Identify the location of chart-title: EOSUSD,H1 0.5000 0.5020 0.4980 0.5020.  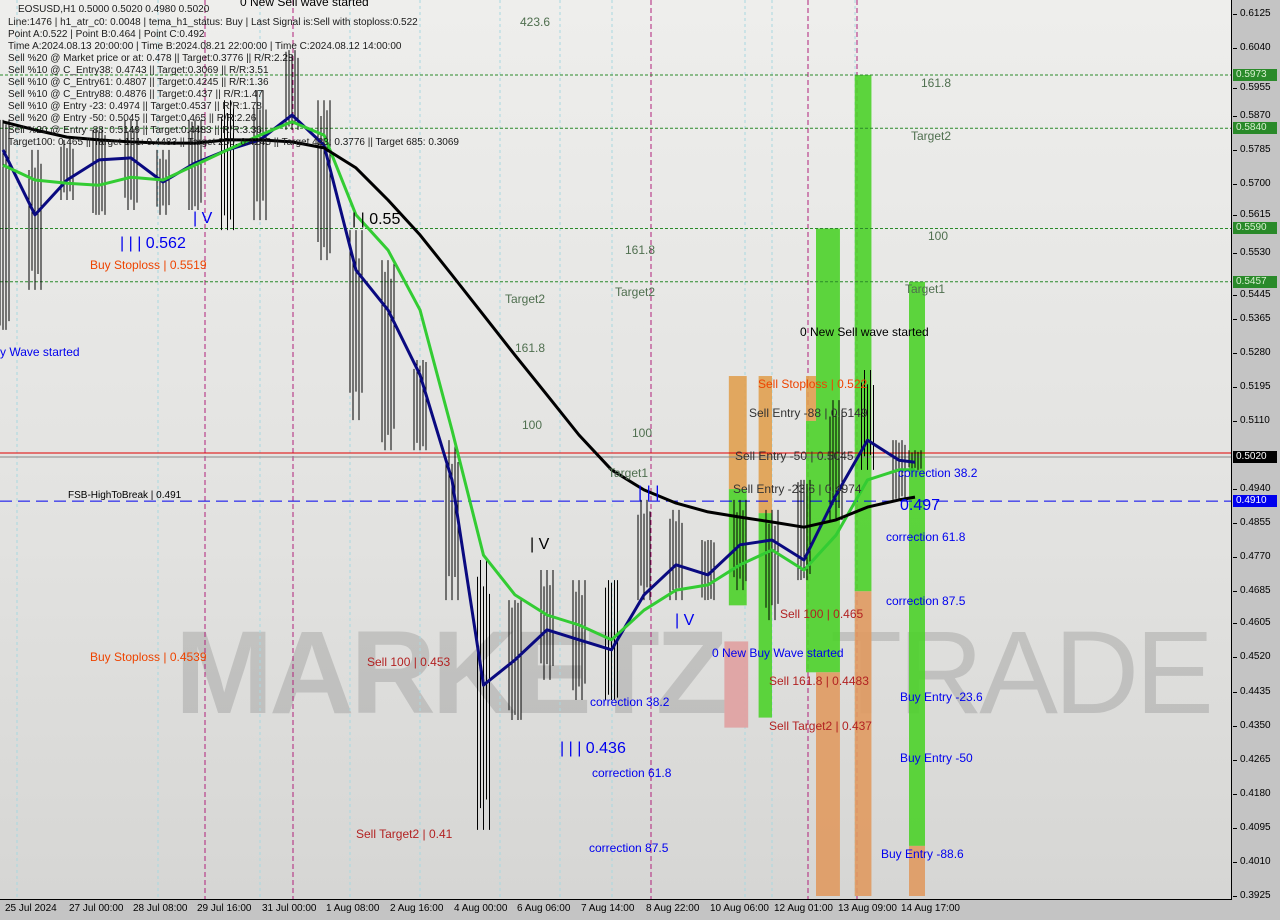
(114, 9).